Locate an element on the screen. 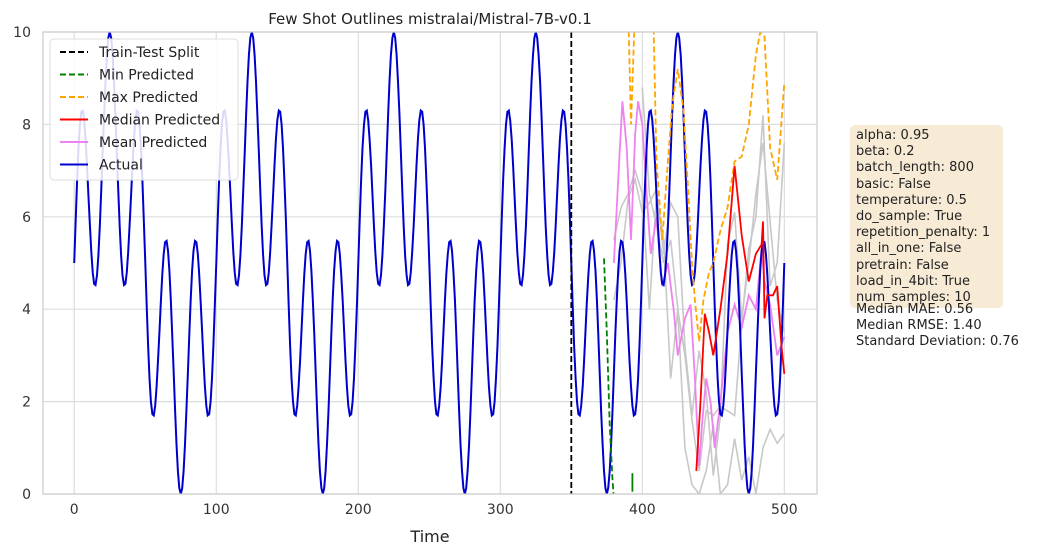 The height and width of the screenshot is (556, 1040). legend-label: Median Predicted is located at coordinates (159, 121).